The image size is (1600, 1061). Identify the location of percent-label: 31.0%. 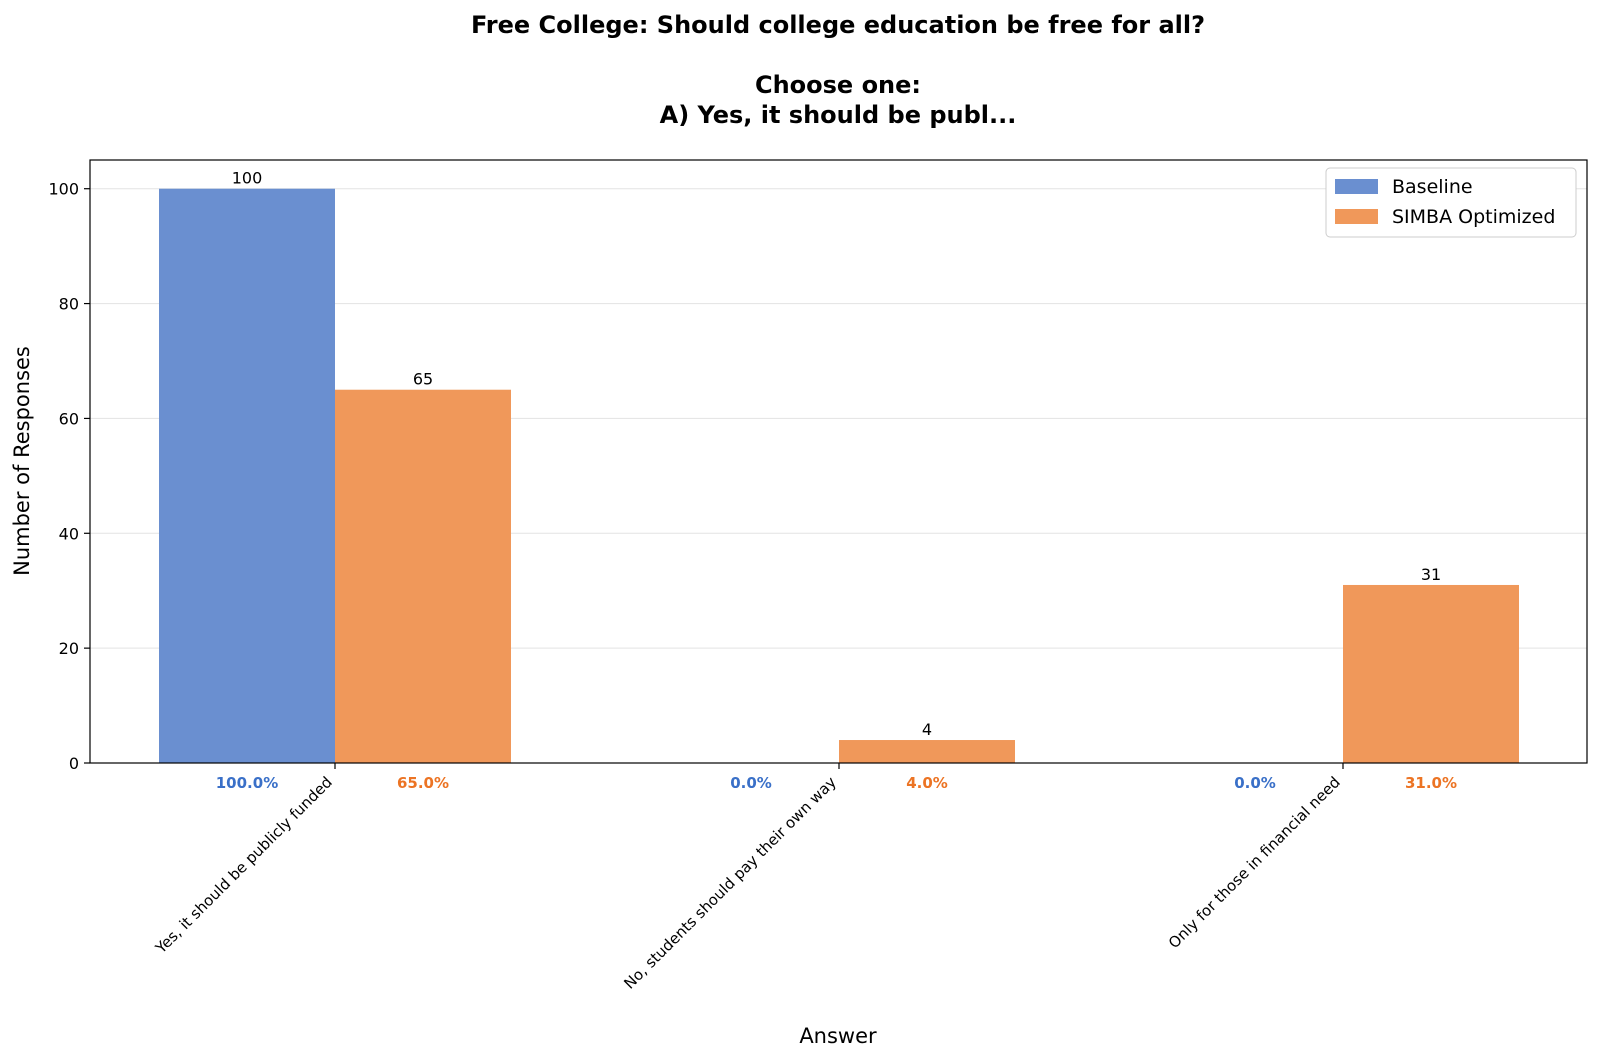
(1431, 783).